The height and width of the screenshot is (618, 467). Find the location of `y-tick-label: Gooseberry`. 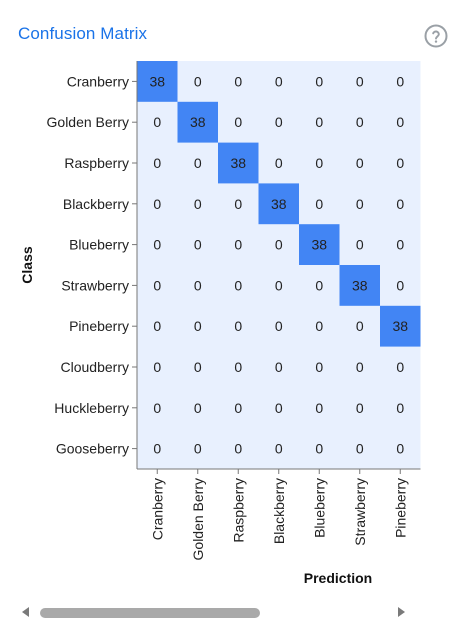

y-tick-label: Gooseberry is located at coordinates (92, 449).